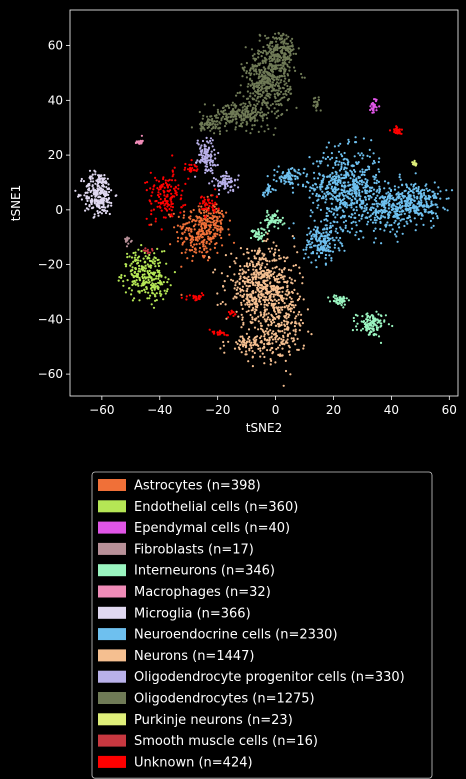 The image size is (466, 779). I want to click on legend-label: Purkinje neurons (n=23), so click(213, 720).